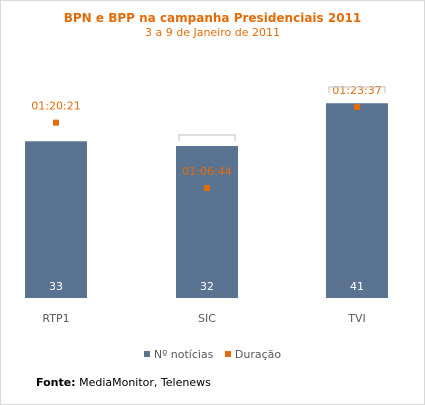 The height and width of the screenshot is (405, 425). Describe the element at coordinates (212, 32) in the screenshot. I see `chart-subtitle: 3 a 9 de Janeiro de 2011` at that location.